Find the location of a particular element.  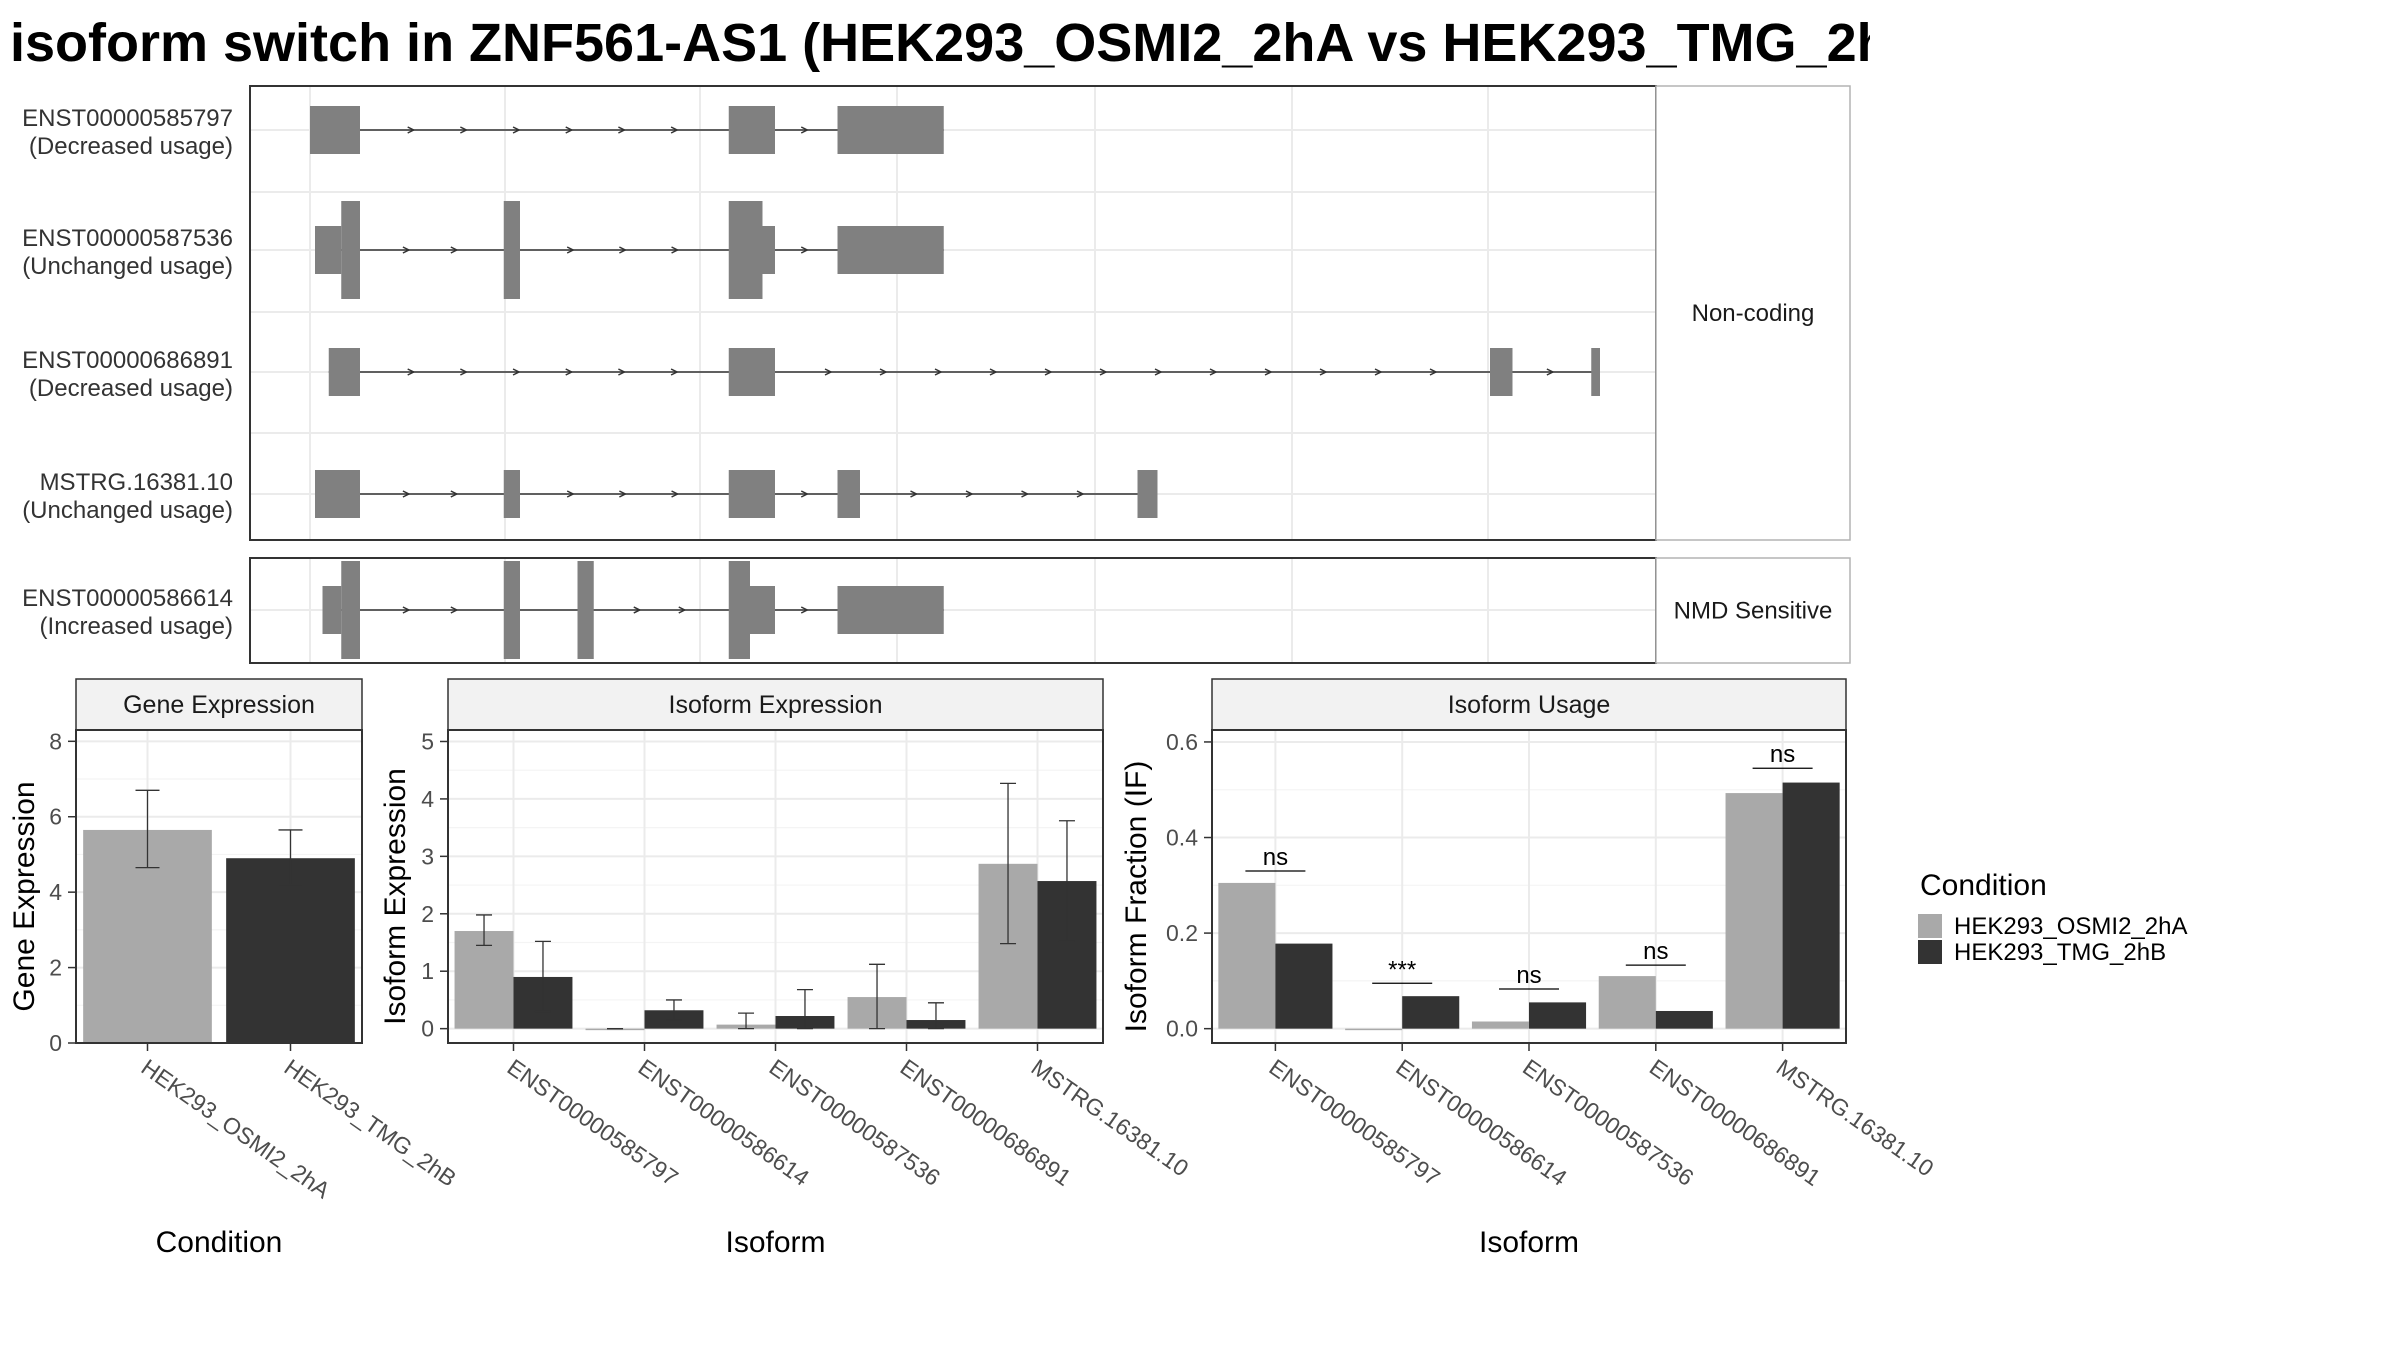

y-tick-label: 5 is located at coordinates (427, 741).